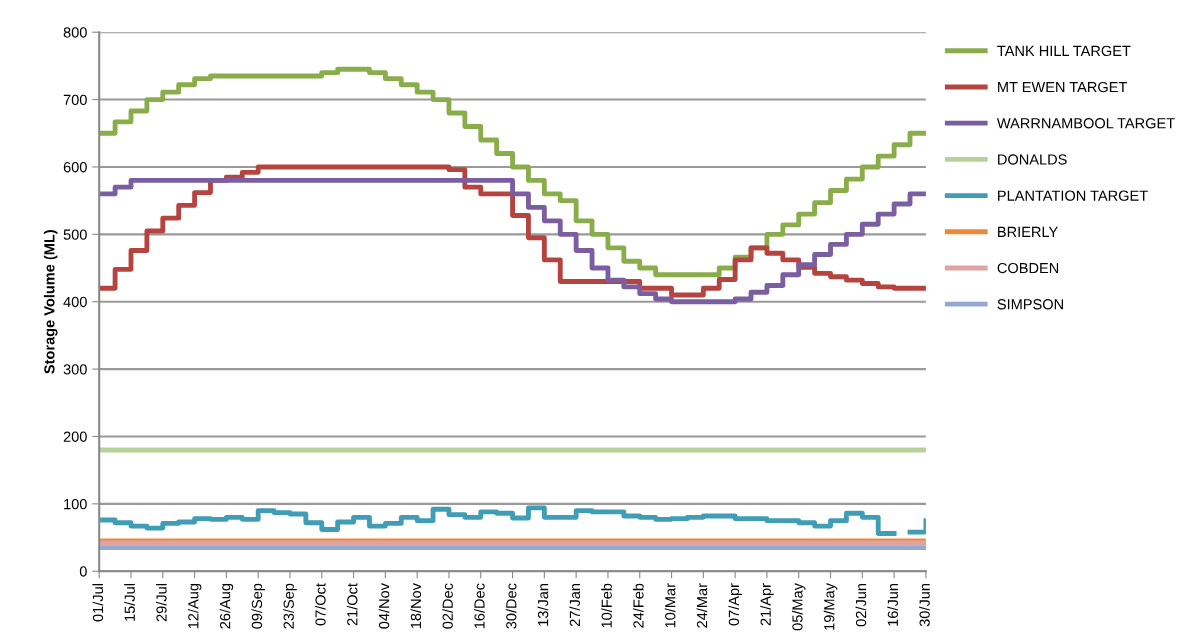 The height and width of the screenshot is (644, 1181). I want to click on legend-label: TANK HILL TARGET, so click(1064, 51).